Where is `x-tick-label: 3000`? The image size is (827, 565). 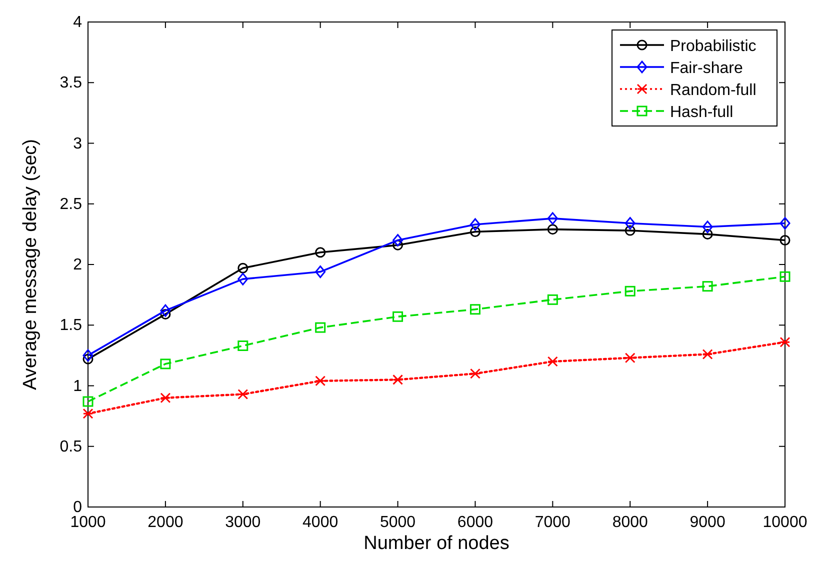 x-tick-label: 3000 is located at coordinates (243, 522).